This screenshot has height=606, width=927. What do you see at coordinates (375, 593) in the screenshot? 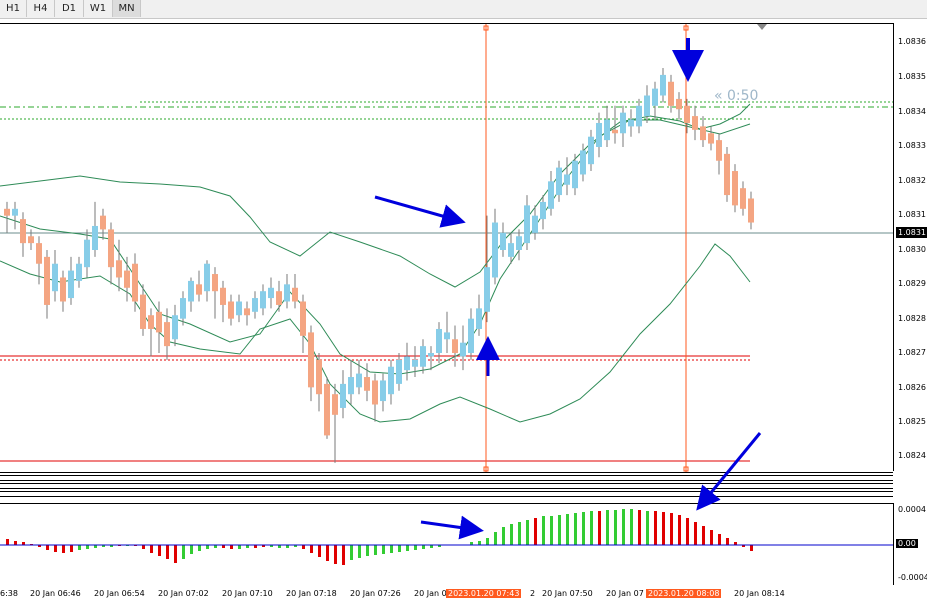
I see `time-label: 20 Jan 07:26` at bounding box center [375, 593].